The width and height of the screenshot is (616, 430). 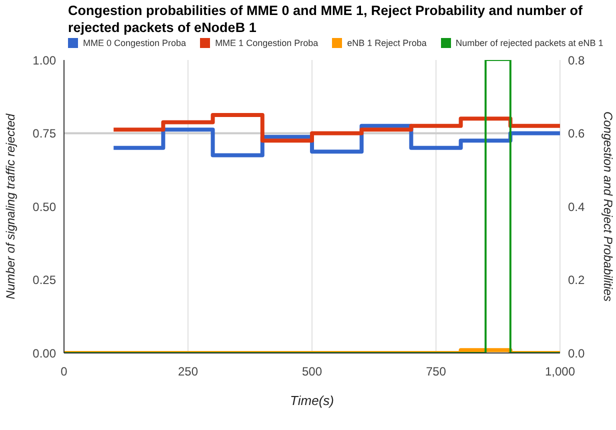 What do you see at coordinates (44, 207) in the screenshot?
I see `y-tick-label: 0.50` at bounding box center [44, 207].